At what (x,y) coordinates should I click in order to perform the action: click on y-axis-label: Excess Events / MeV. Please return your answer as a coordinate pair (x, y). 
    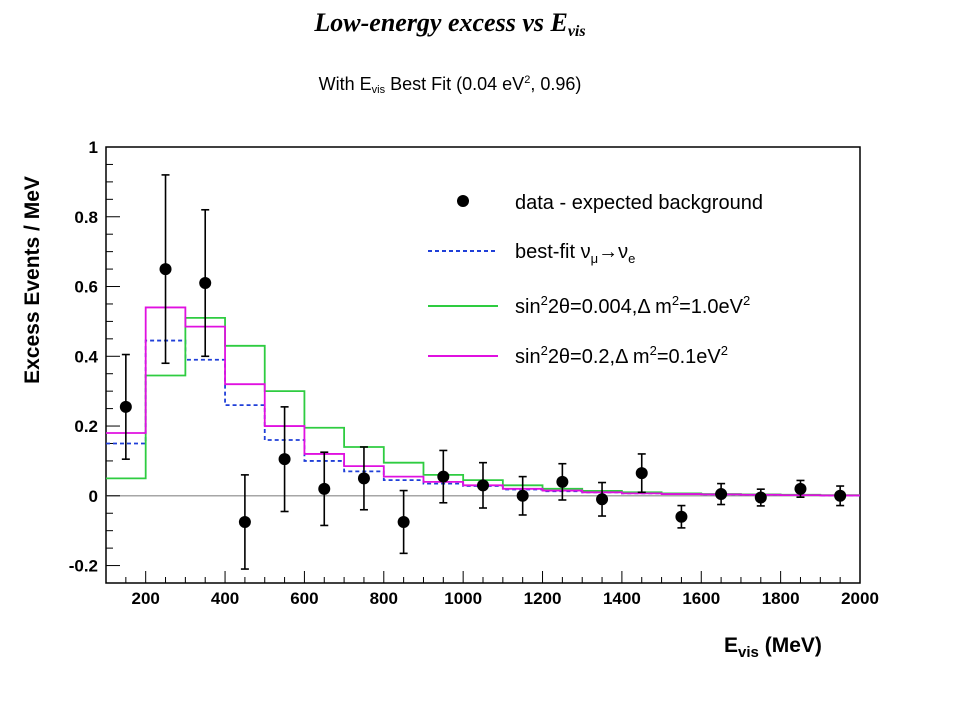
    Looking at the image, I should click on (32, 280).